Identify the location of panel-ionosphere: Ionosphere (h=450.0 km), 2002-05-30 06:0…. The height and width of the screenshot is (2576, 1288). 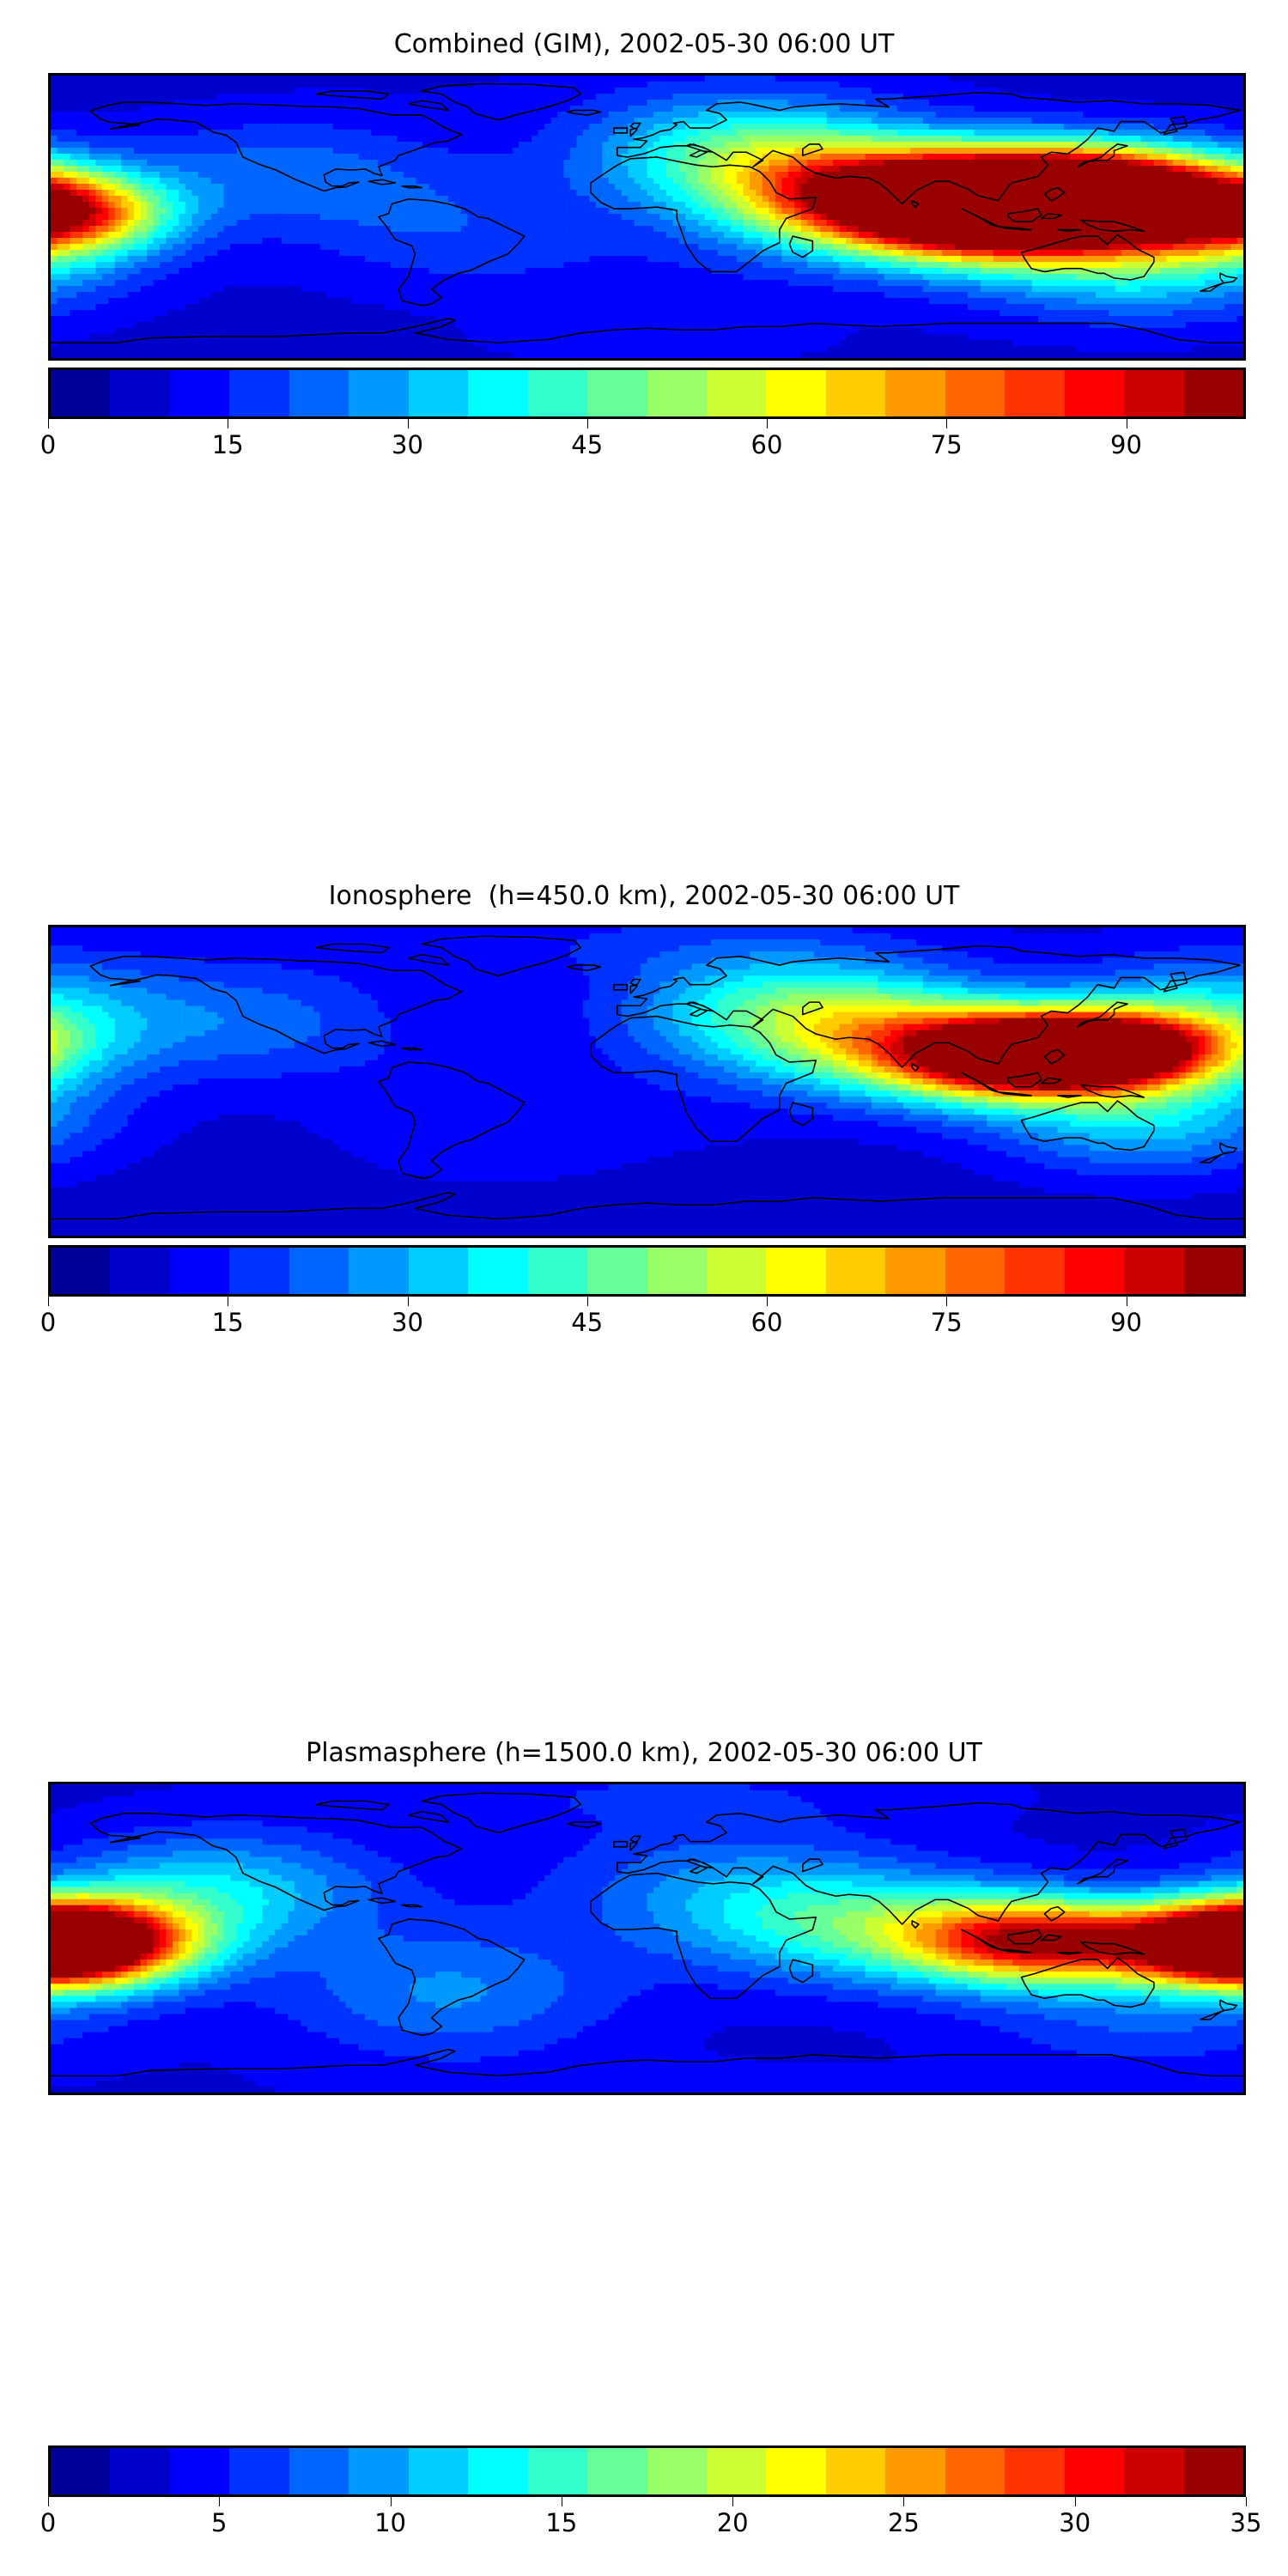
(644, 896).